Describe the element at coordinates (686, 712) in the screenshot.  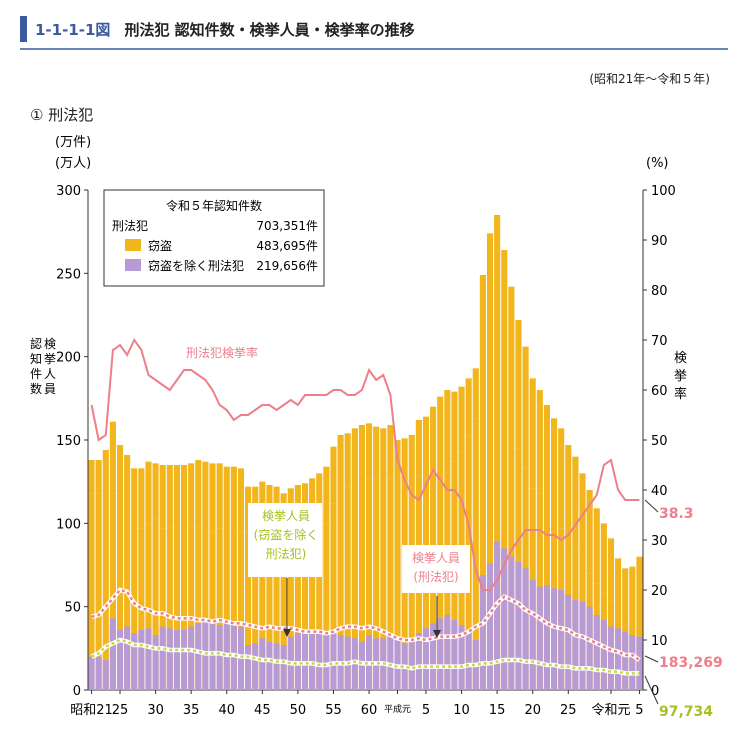
I see `end-arrests-excl-label: 97,734` at that location.